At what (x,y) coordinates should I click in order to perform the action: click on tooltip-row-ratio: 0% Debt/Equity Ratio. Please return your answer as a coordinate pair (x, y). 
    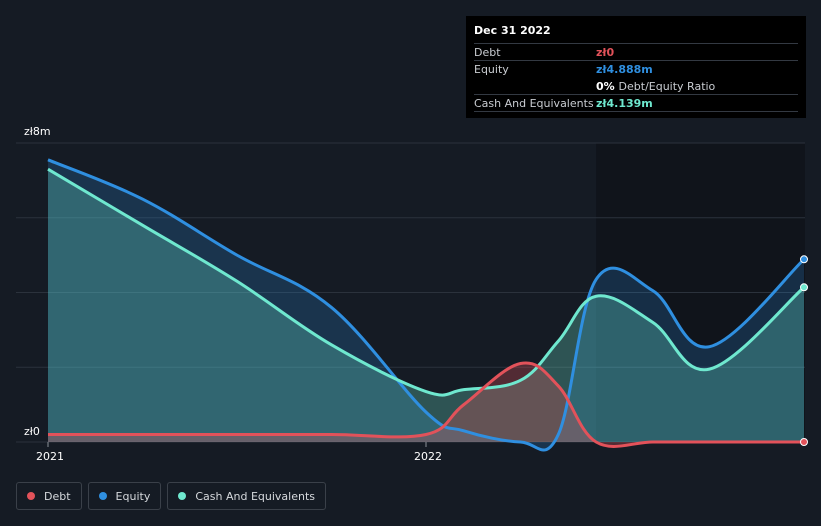
    Looking at the image, I should click on (636, 86).